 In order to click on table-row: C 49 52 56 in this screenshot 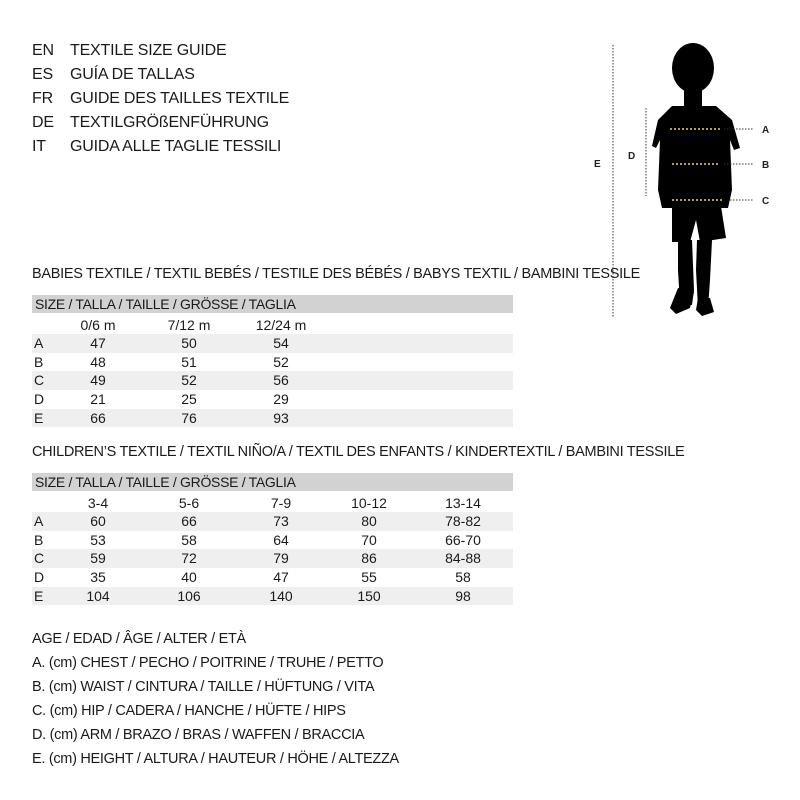, I will do `click(272, 380)`.